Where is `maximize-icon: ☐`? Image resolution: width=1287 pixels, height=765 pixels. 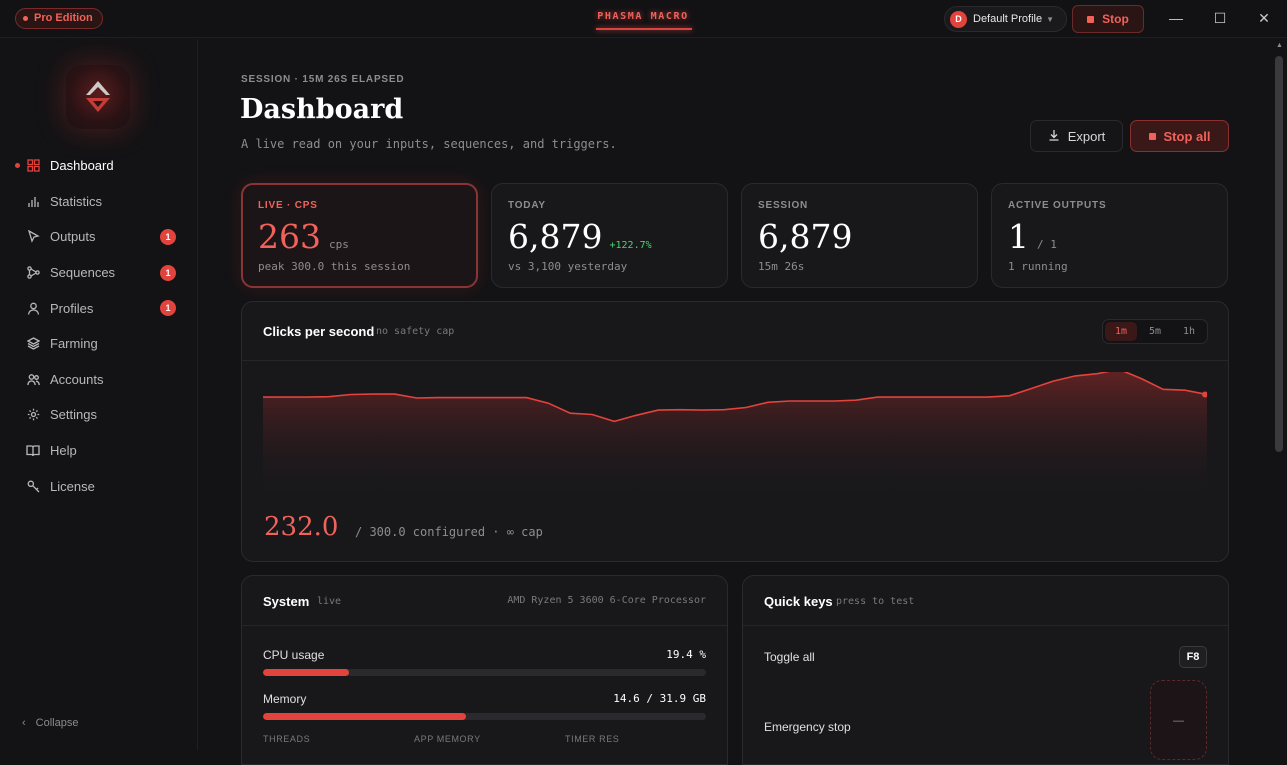 maximize-icon: ☐ is located at coordinates (1220, 18).